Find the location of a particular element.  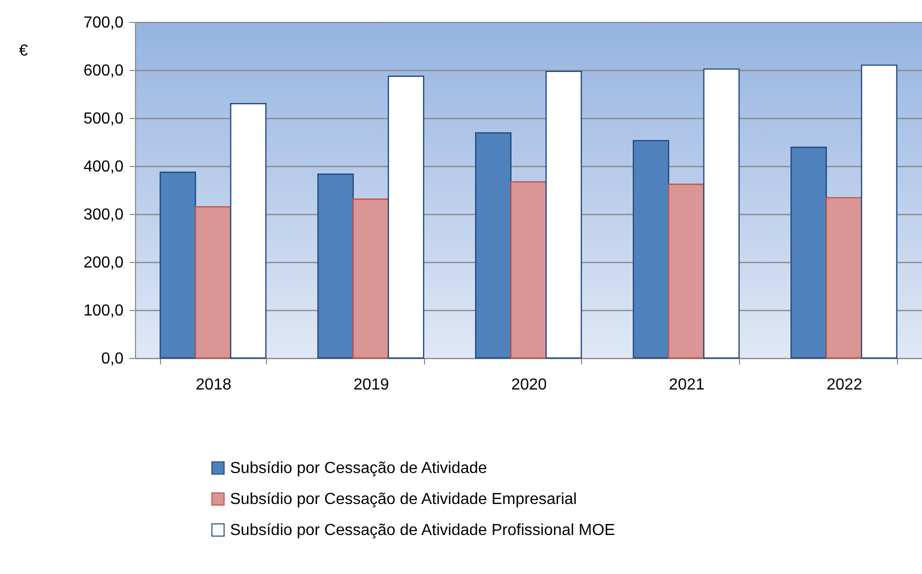

x-tick-label: 2019 is located at coordinates (371, 385).